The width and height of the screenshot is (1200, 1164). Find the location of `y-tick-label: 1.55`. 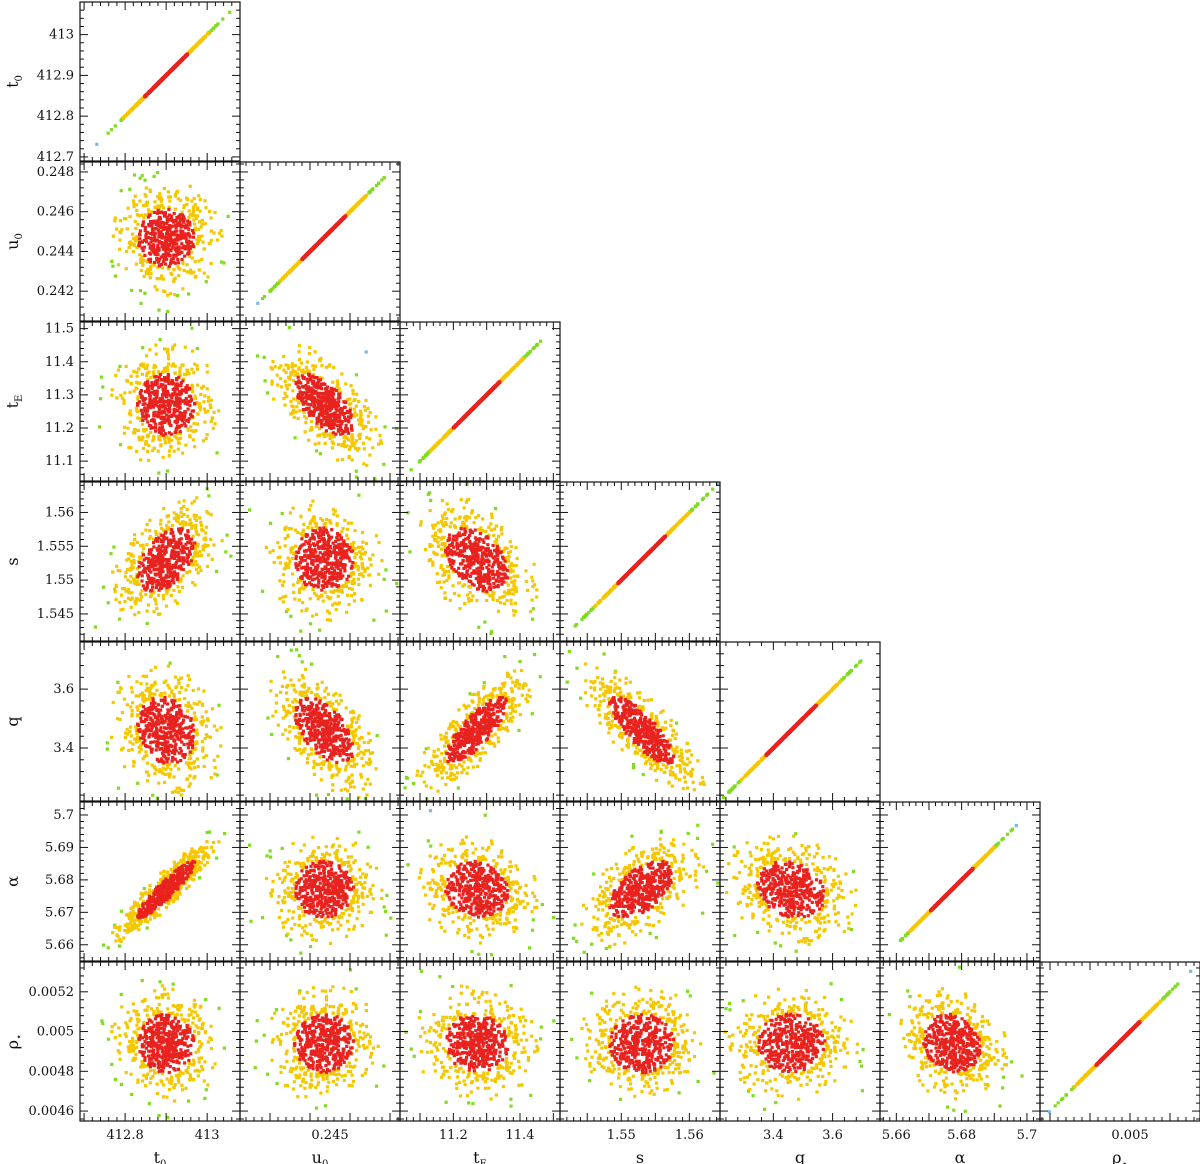

y-tick-label: 1.55 is located at coordinates (59, 580).